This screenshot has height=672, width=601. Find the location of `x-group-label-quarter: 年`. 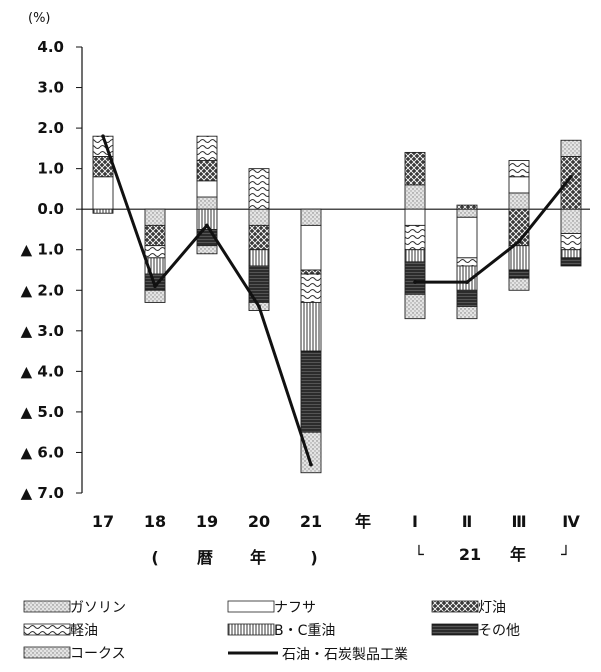

x-group-label-quarter: 年 is located at coordinates (518, 554).